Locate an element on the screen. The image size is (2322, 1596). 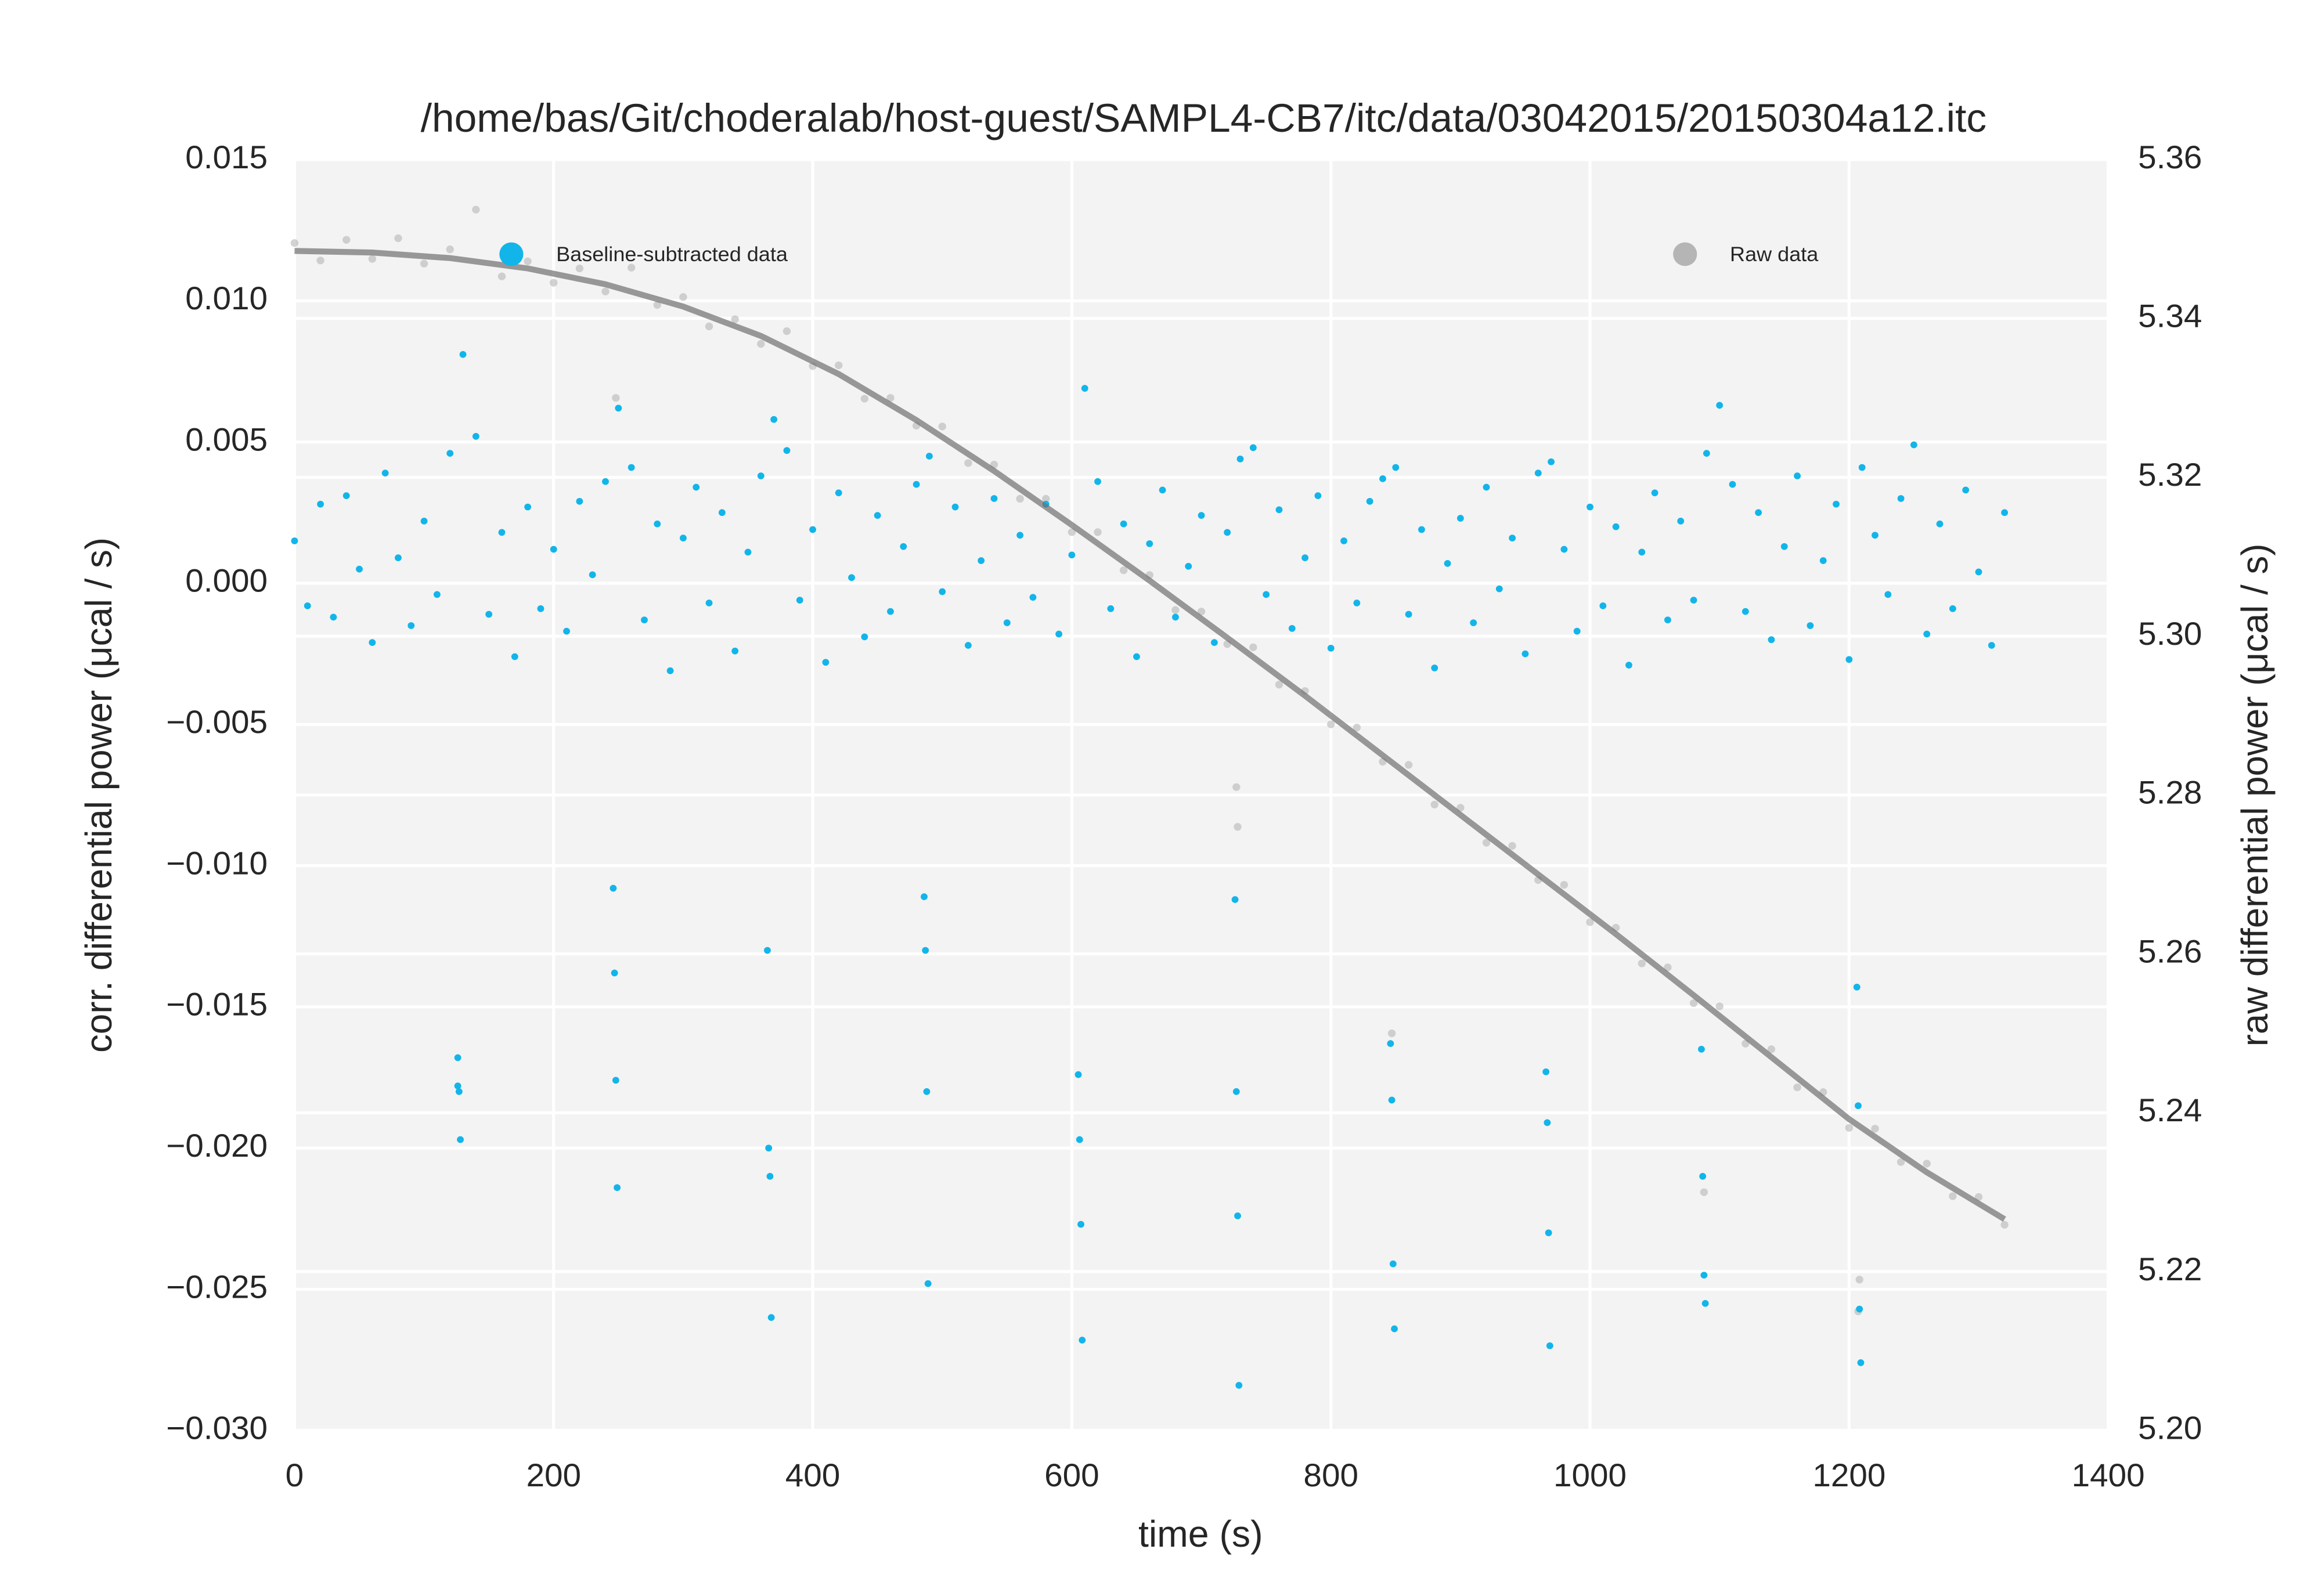
y-tick-label: −0.030 is located at coordinates (217, 1428).